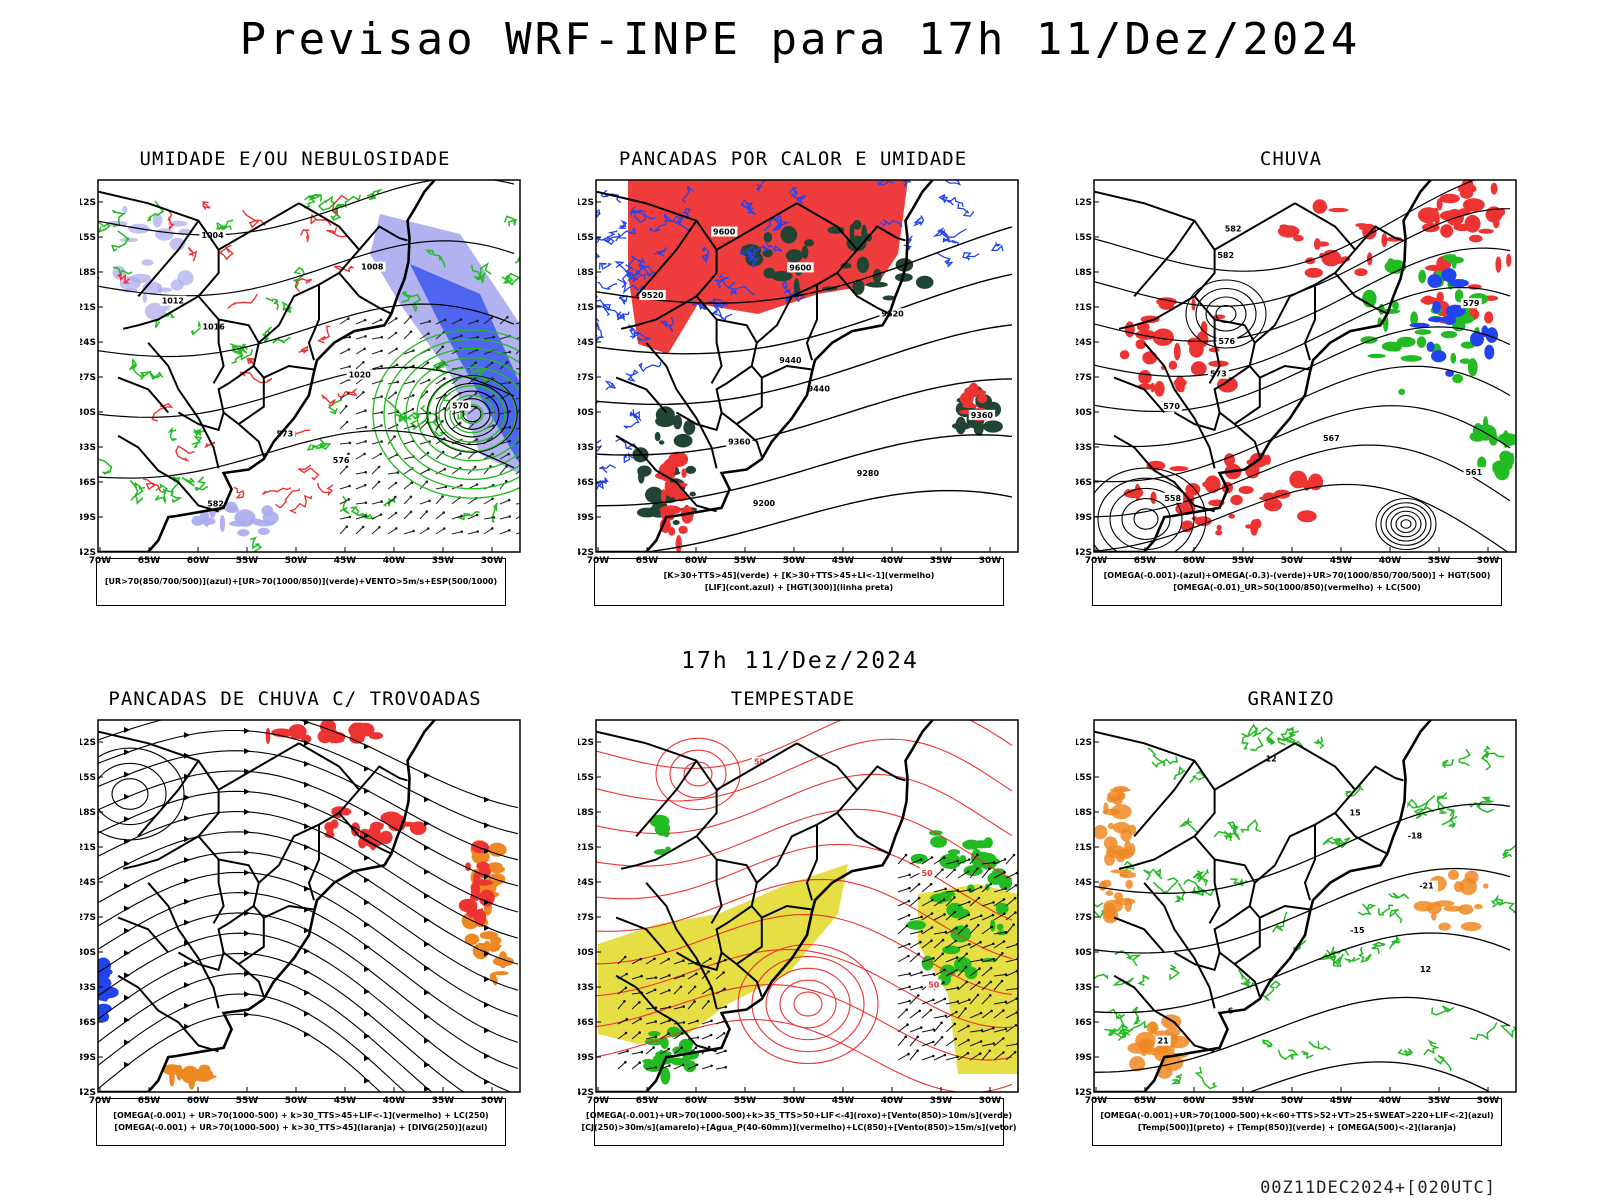 The image size is (1600, 1200). Describe the element at coordinates (793, 159) in the screenshot. I see `panel-title: PANCADAS POR CALOR E UMIDADE` at that location.